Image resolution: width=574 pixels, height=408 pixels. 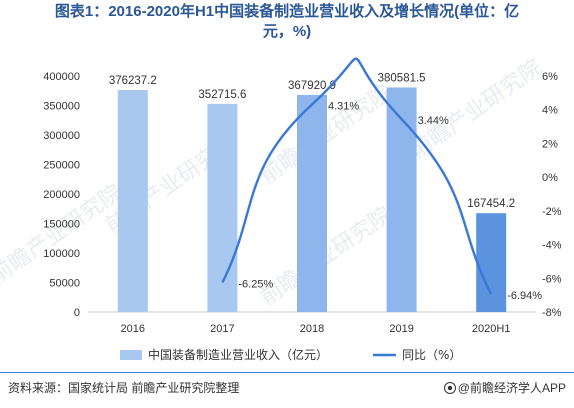 I want to click on line-label-2018: 4.31%, so click(x=343, y=106).